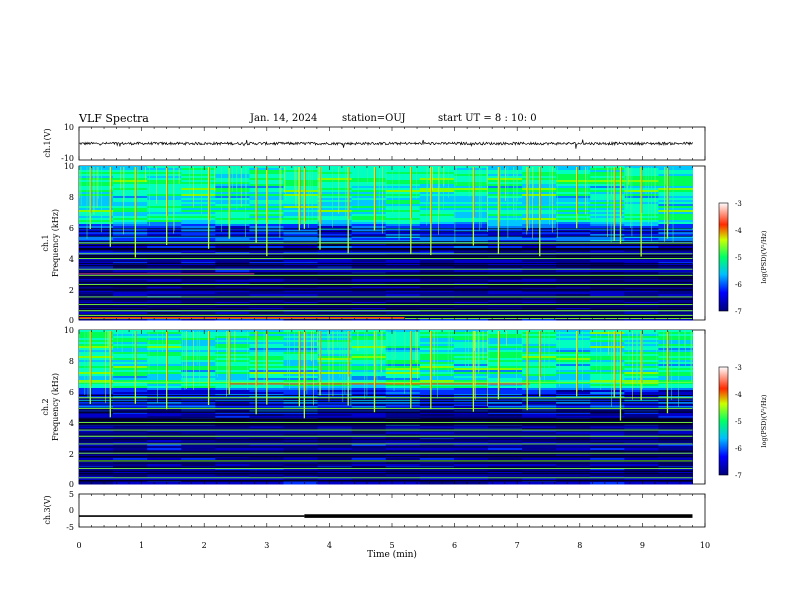 This screenshot has height=612, width=792. Describe the element at coordinates (45, 242) in the screenshot. I see `ch1-spectrogram-ylabel-channel: ch.1` at that location.